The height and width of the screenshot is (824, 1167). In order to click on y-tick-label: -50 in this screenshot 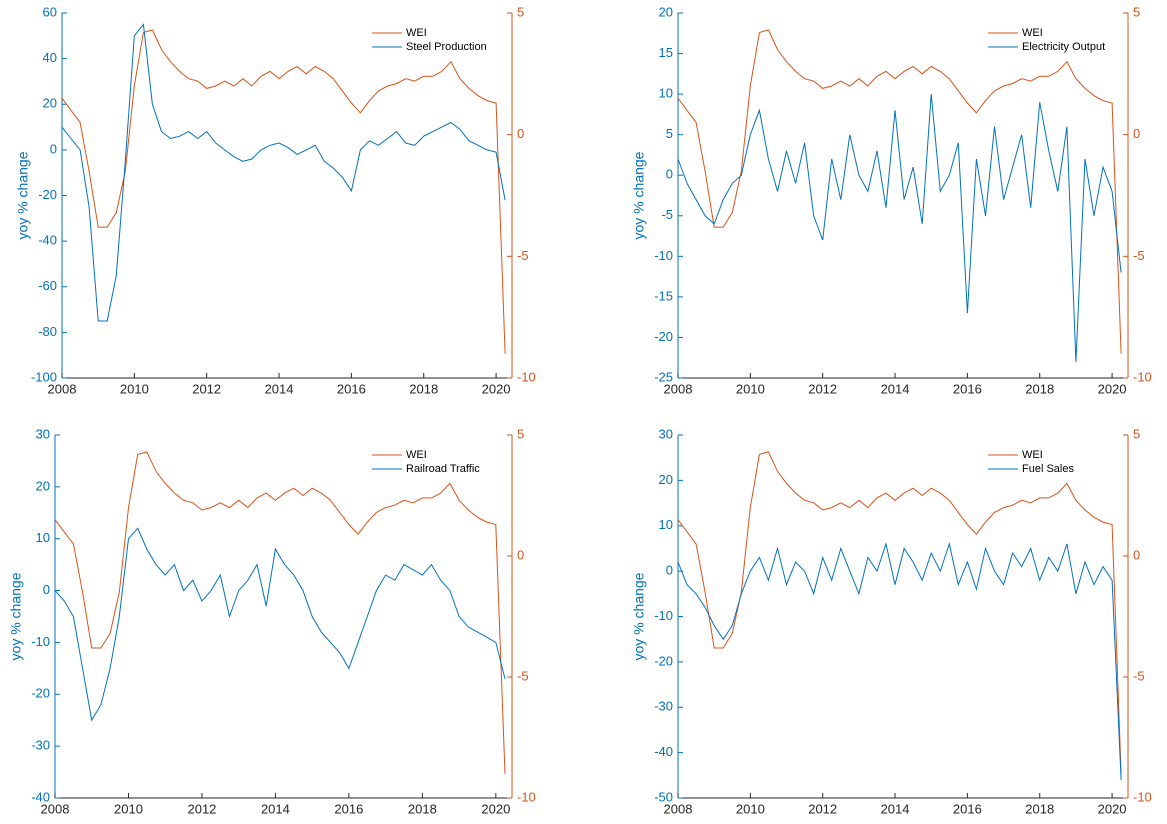, I will do `click(663, 796)`.